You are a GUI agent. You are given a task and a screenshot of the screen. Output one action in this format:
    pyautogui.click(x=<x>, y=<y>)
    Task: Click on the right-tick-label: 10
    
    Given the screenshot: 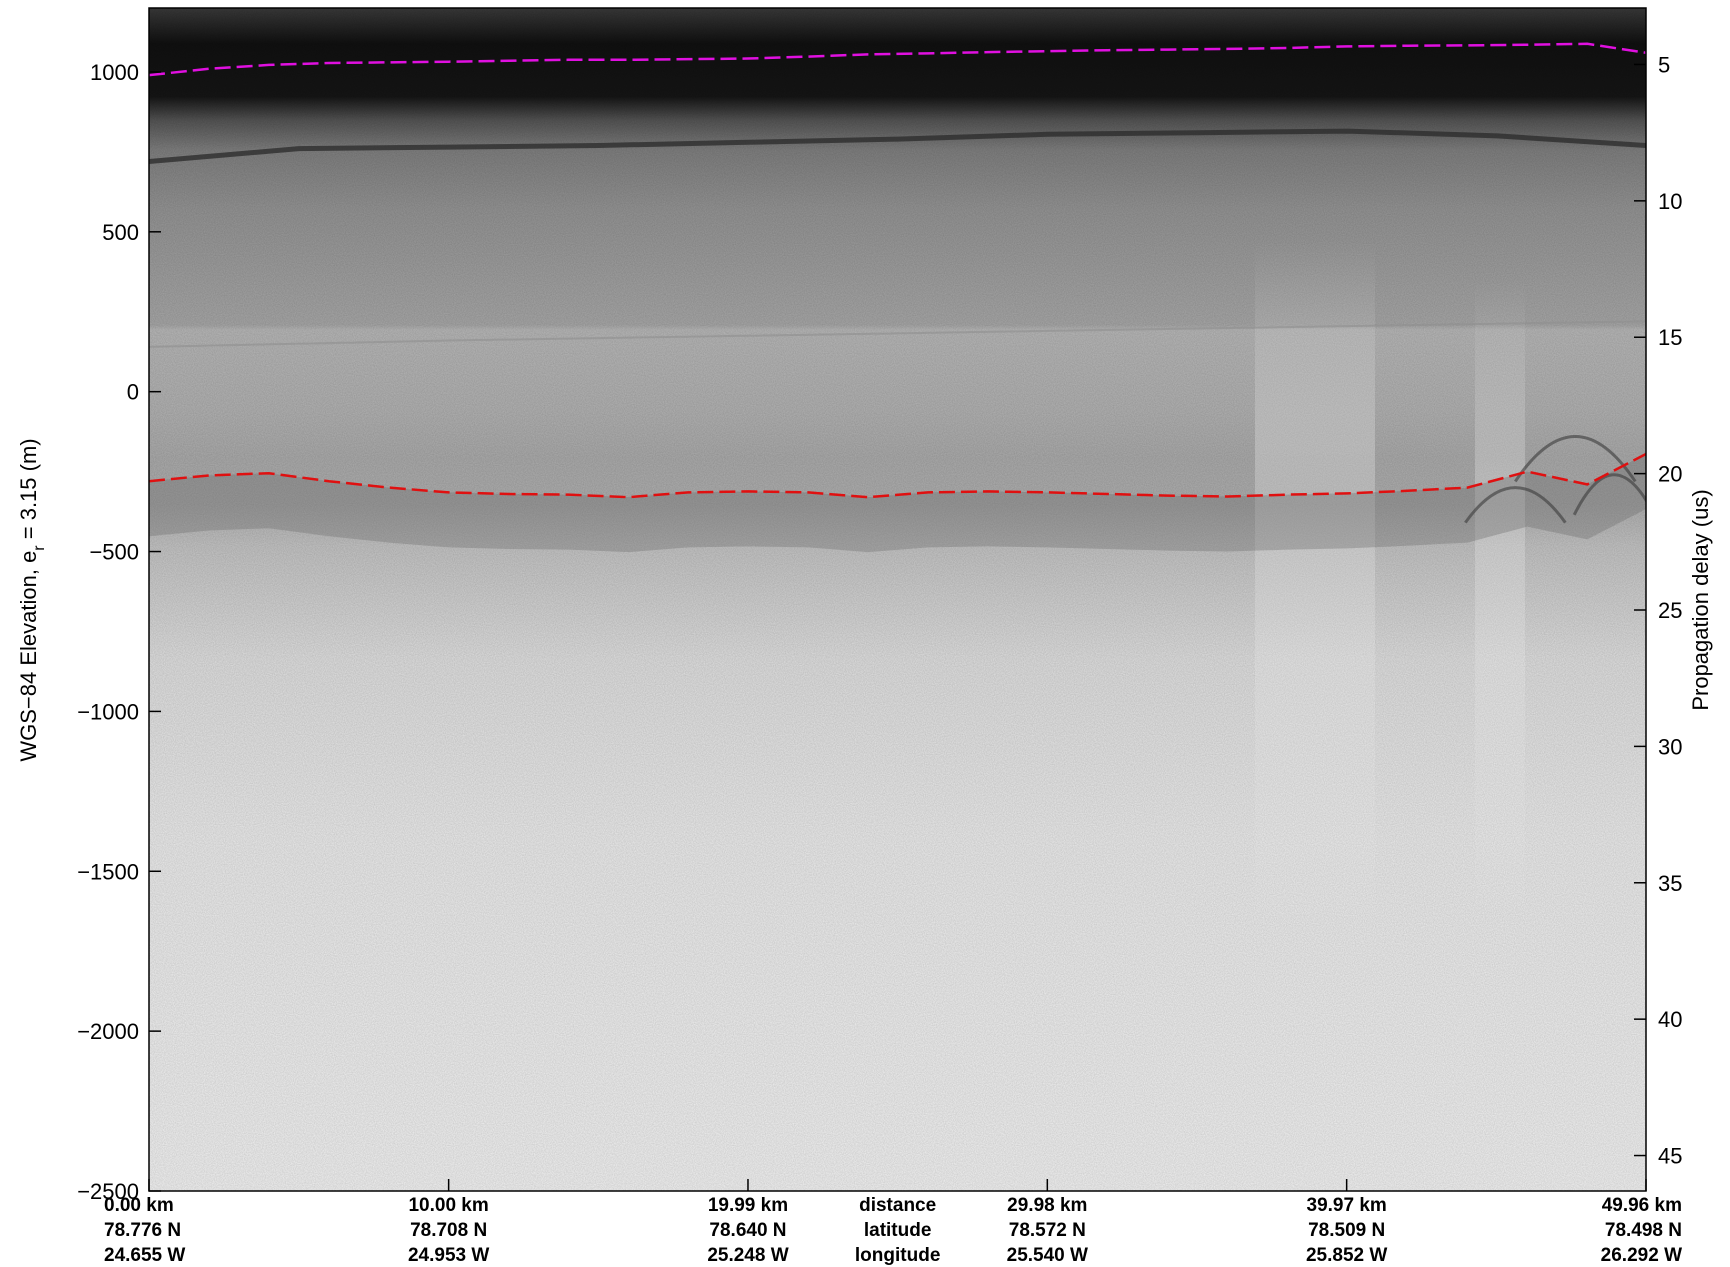 What is the action you would take?
    pyautogui.click(x=1670, y=201)
    